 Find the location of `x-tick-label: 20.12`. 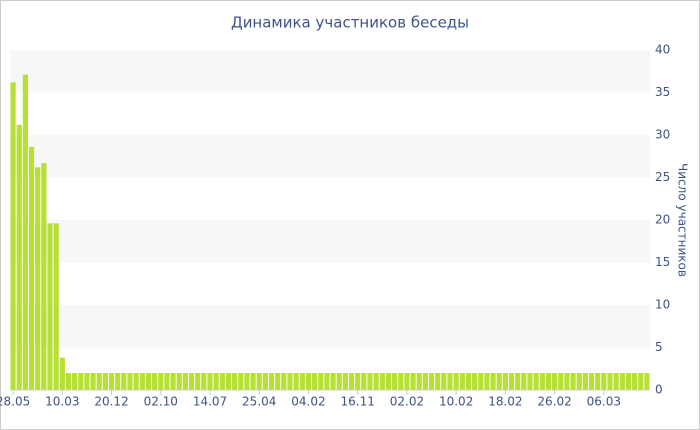

x-tick-label: 20.12 is located at coordinates (111, 402).